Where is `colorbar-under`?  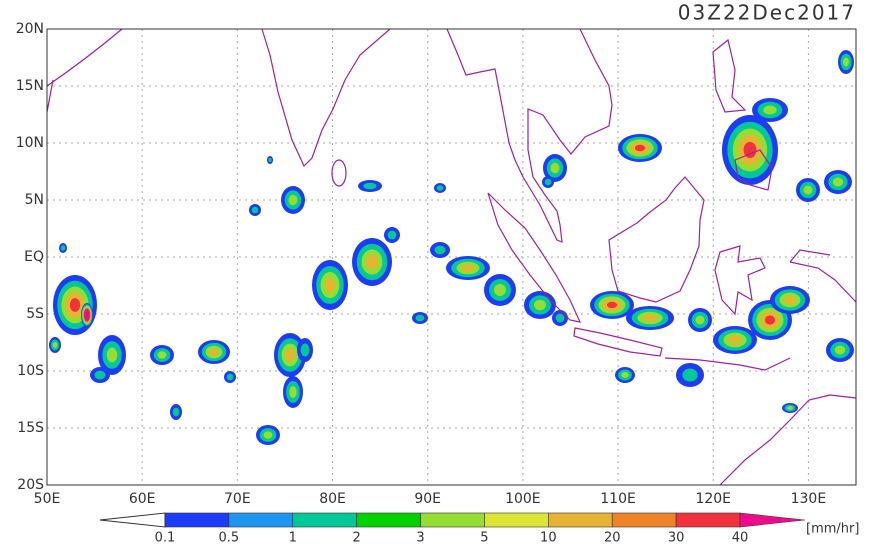 colorbar-under is located at coordinates (132, 520).